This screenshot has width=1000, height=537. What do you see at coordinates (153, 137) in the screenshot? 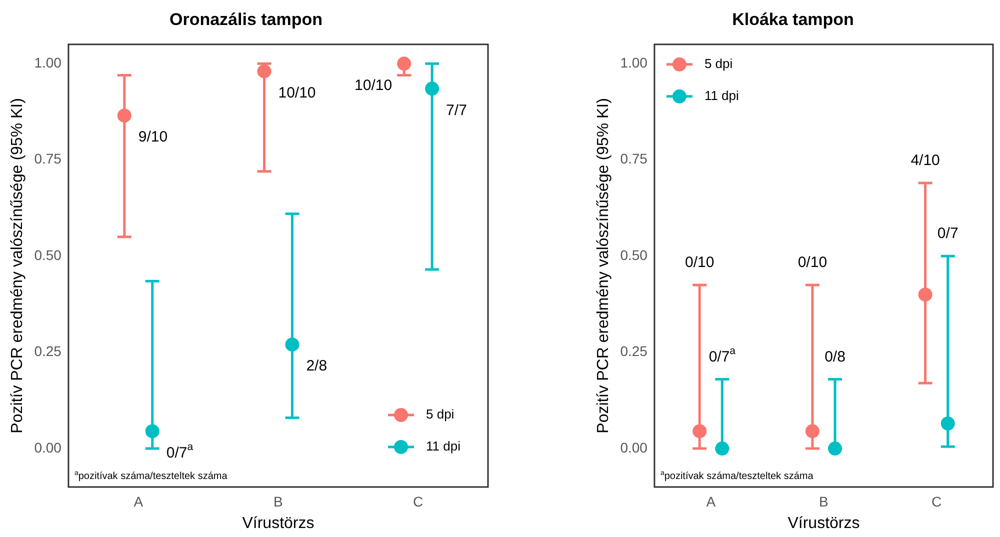
I see `annotation: 9/10` at bounding box center [153, 137].